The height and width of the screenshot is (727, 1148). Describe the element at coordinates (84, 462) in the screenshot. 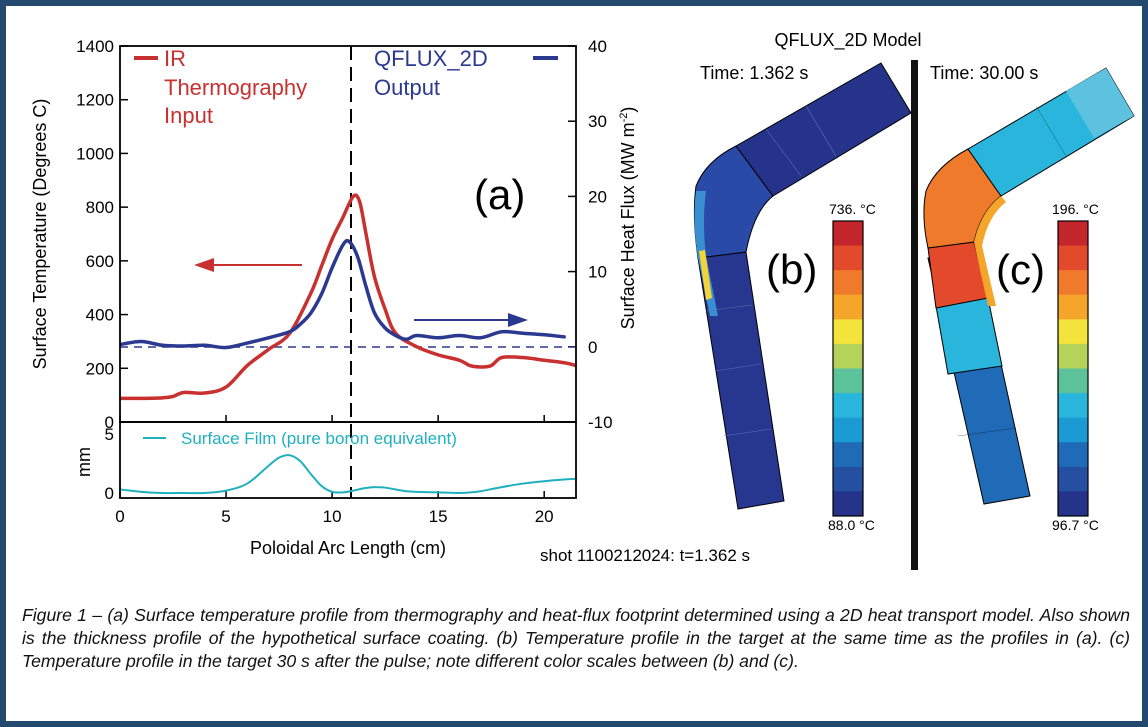

I see `film-axis-label: mm` at that location.